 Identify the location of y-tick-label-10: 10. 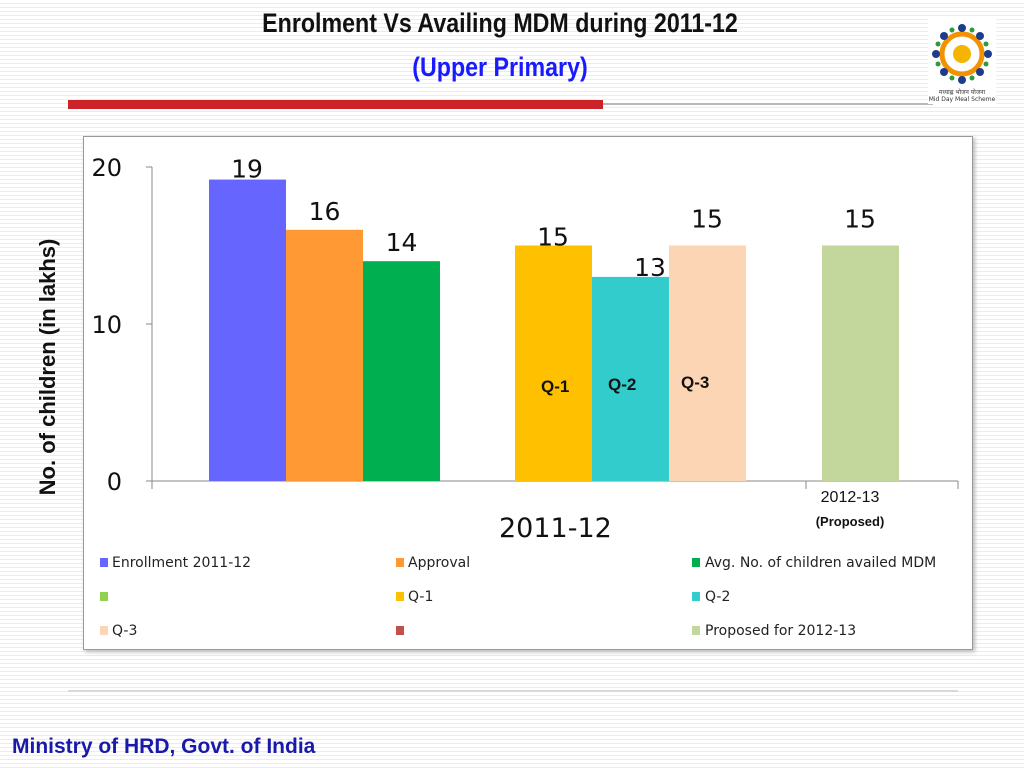
(106, 325).